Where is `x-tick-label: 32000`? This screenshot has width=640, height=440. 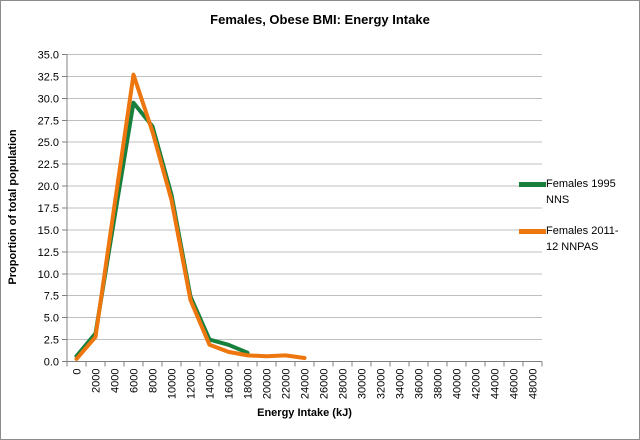 x-tick-label: 32000 is located at coordinates (382, 384).